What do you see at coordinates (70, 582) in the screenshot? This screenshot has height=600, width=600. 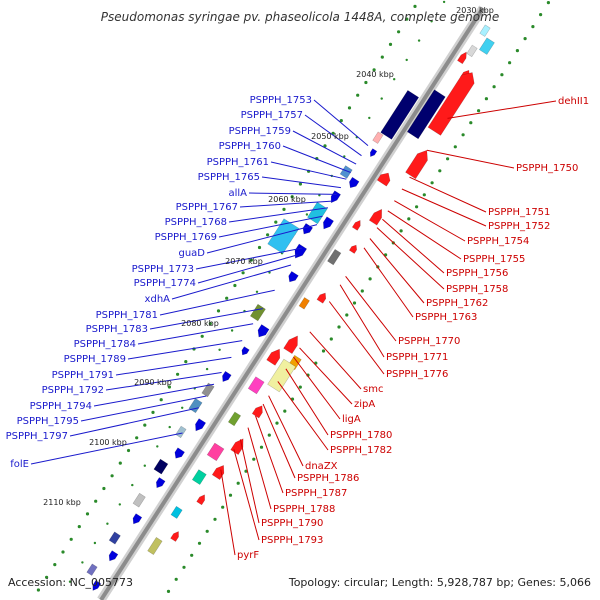 I see `accession-text: Accession: NC_005773` at bounding box center [70, 582].